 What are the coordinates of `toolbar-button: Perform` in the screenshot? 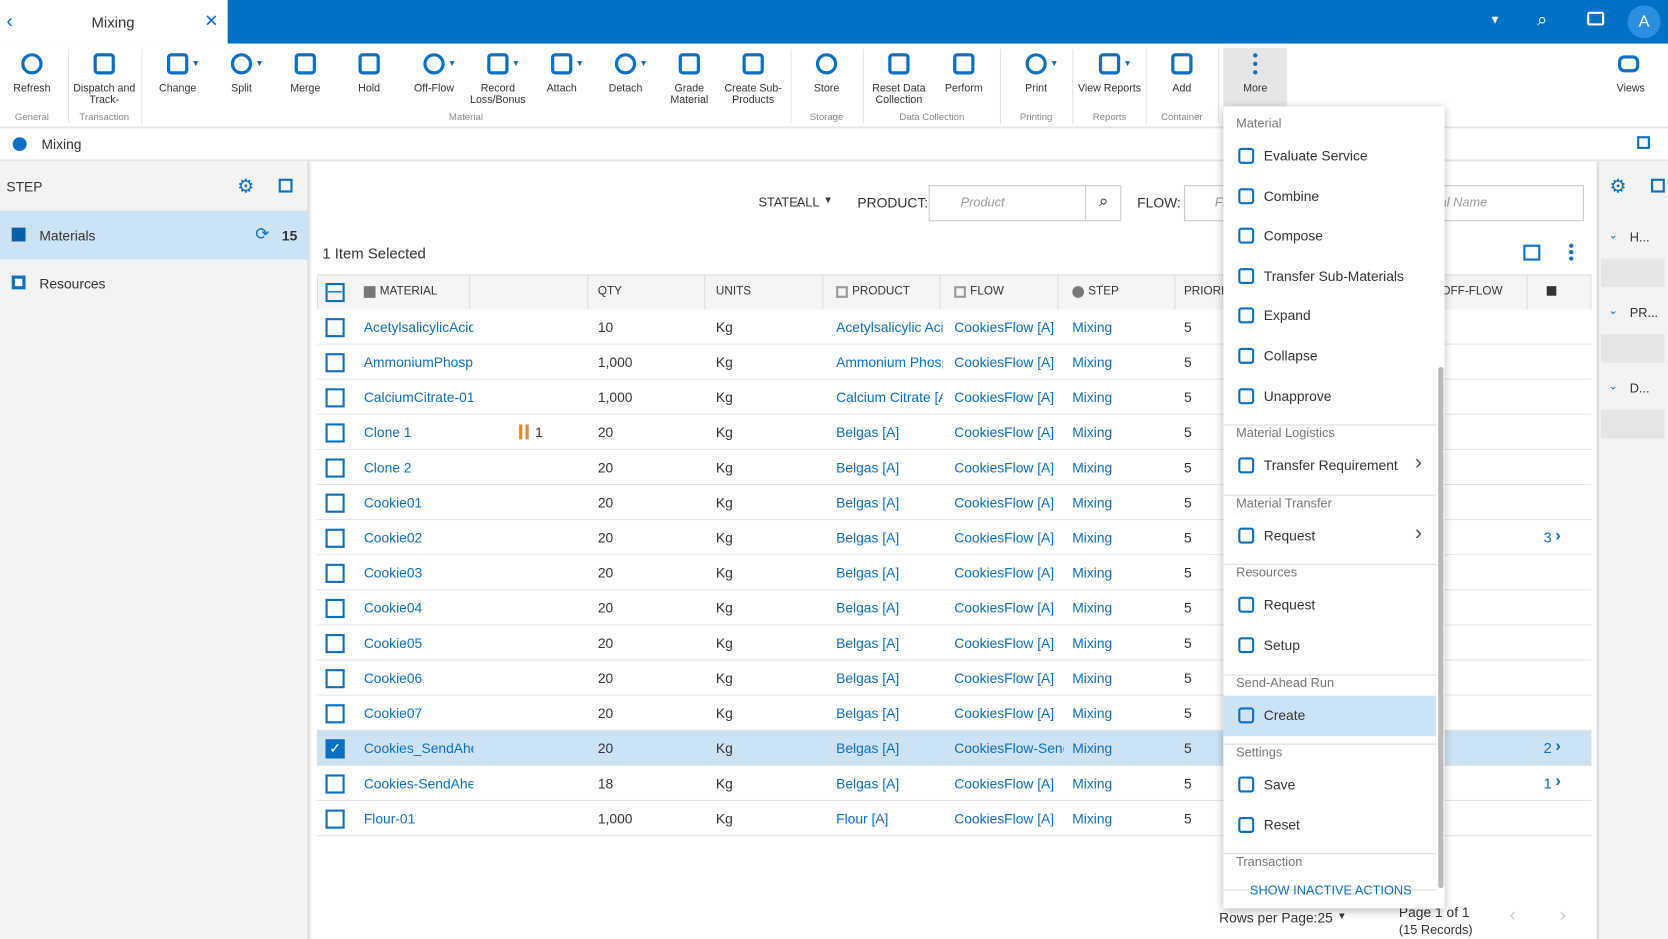 It's located at (964, 89).